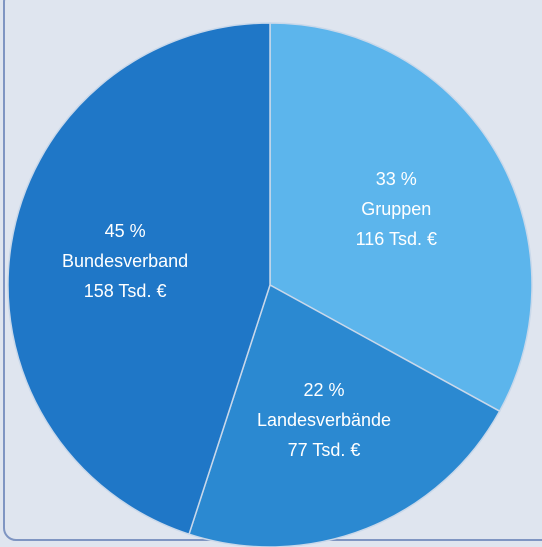  I want to click on value-label: 22 %, so click(323, 390).